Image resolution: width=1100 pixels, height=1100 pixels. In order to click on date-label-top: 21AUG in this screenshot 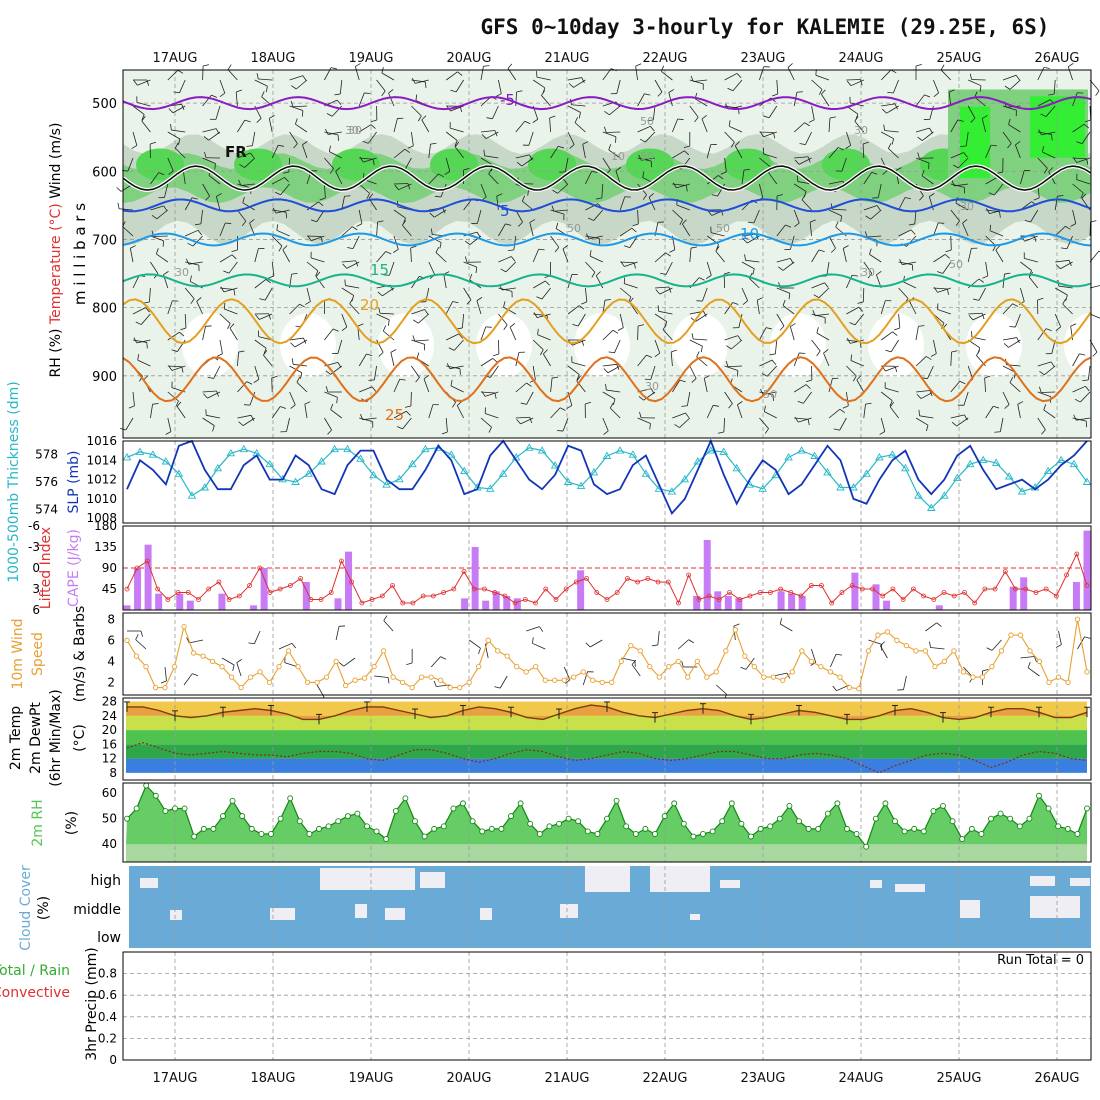, I will do `click(566, 58)`.